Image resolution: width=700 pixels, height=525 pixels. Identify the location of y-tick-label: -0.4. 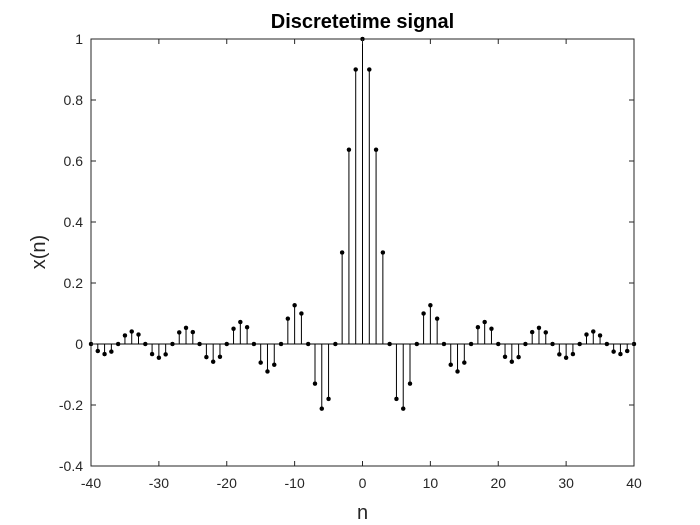
(71, 466).